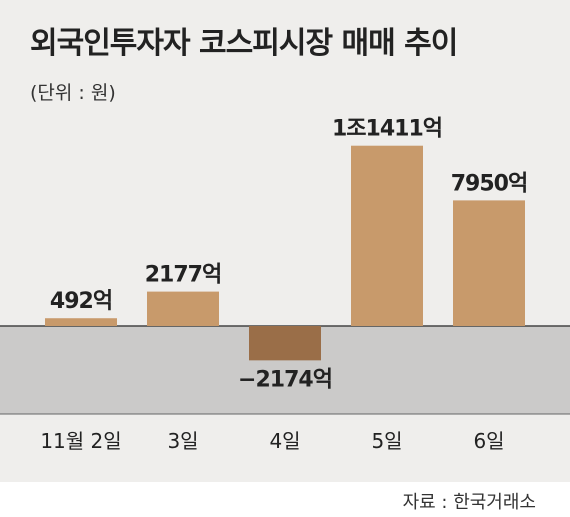  What do you see at coordinates (284, 441) in the screenshot?
I see `x-tick-label-3: 4일` at bounding box center [284, 441].